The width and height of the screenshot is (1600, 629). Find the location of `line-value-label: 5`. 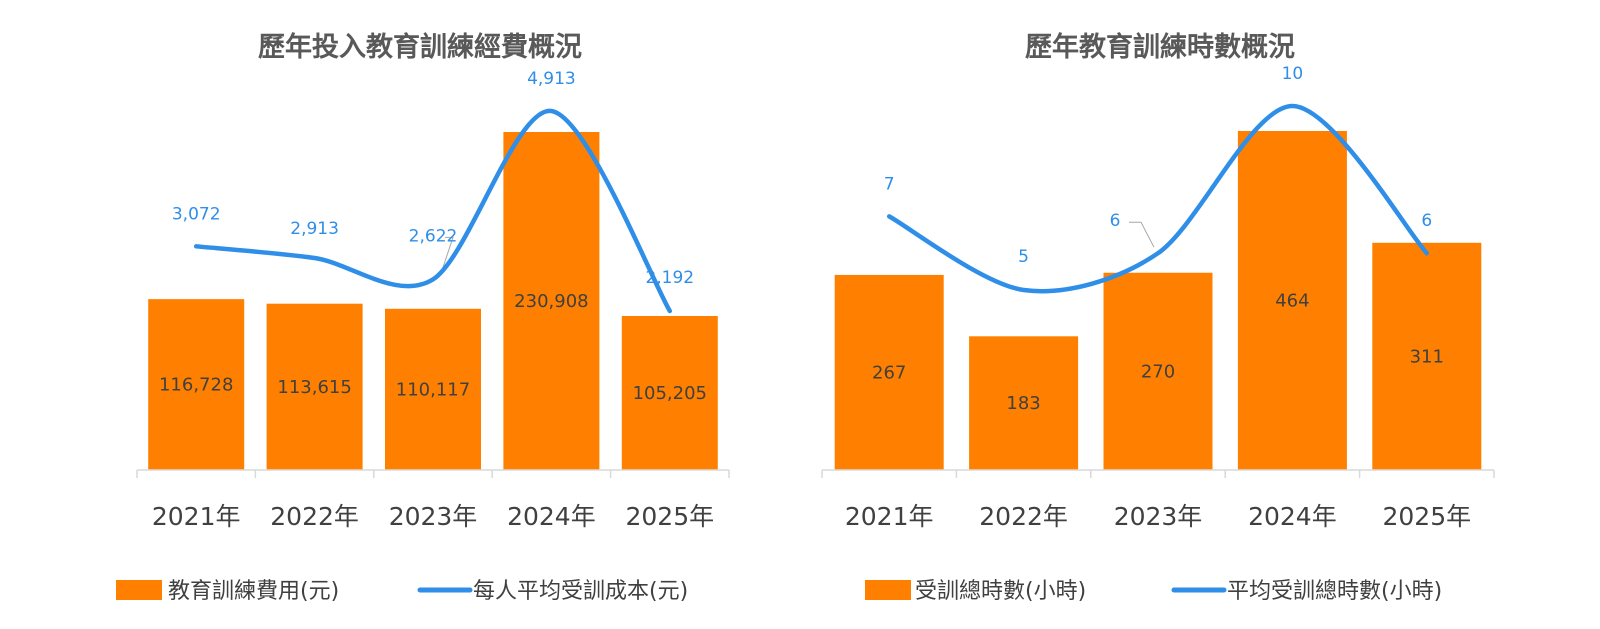

line-value-label: 5 is located at coordinates (1023, 257).